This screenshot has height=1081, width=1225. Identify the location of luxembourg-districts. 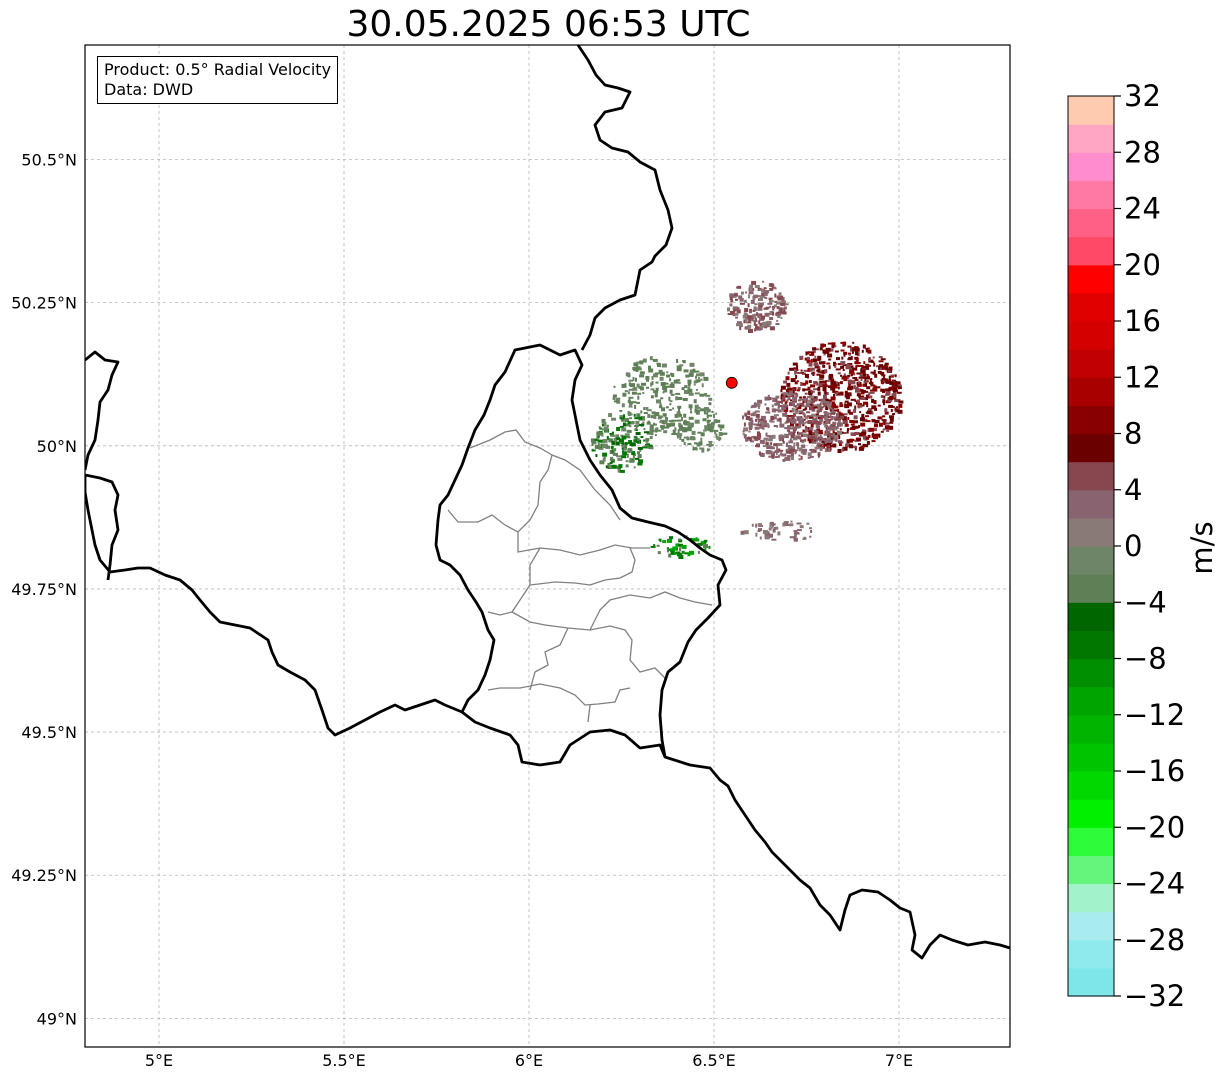
(580, 576).